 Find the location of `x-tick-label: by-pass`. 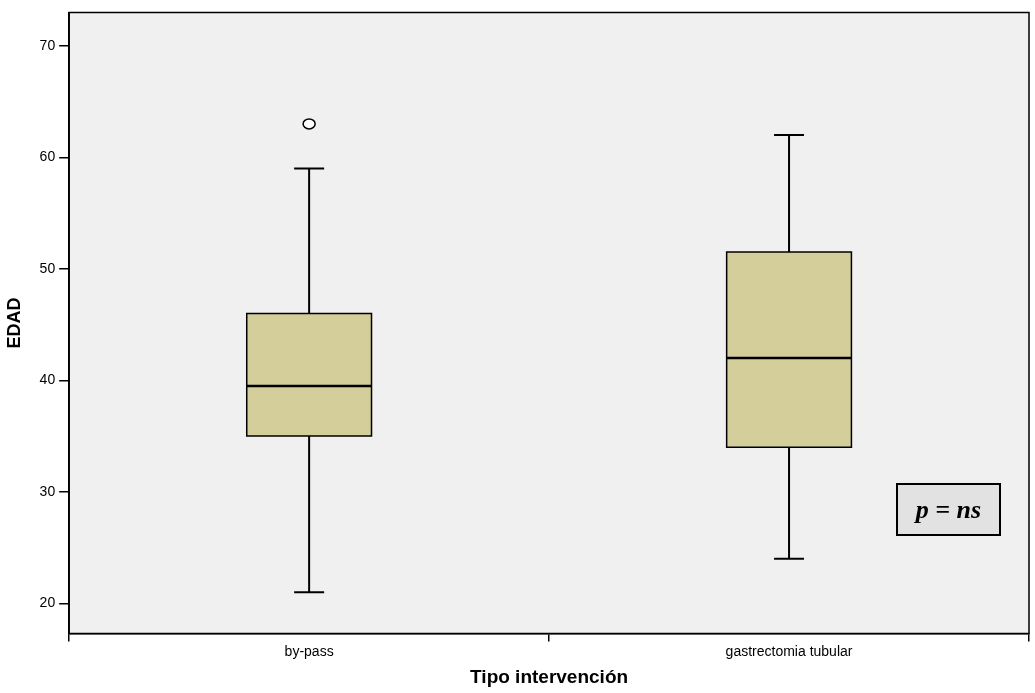

x-tick-label: by-pass is located at coordinates (309, 650).